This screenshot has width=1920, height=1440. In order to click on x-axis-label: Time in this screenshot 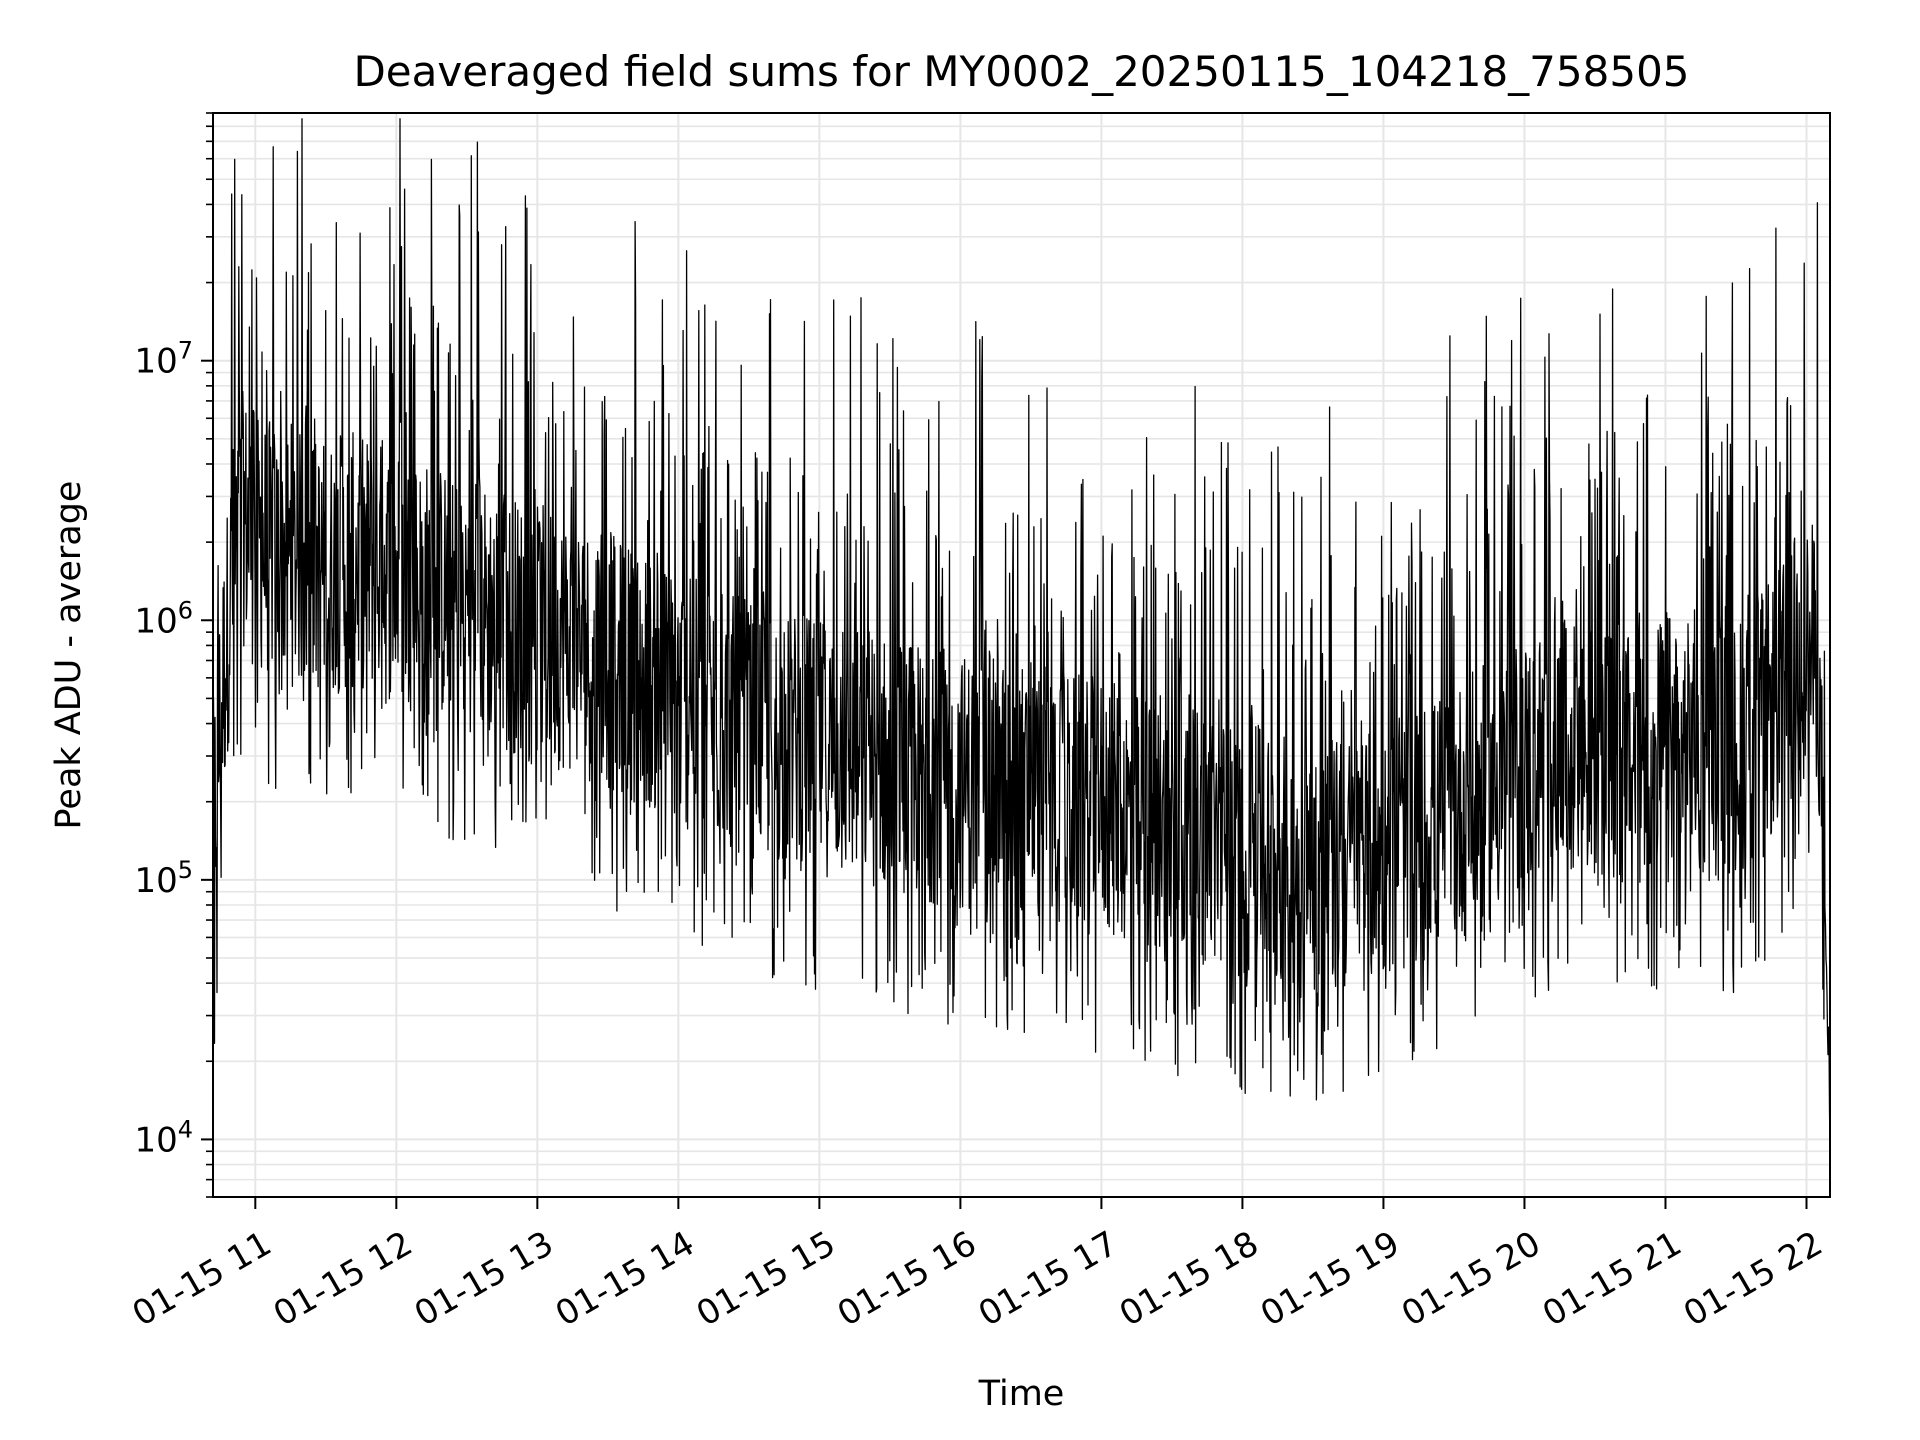, I will do `click(1021, 1394)`.